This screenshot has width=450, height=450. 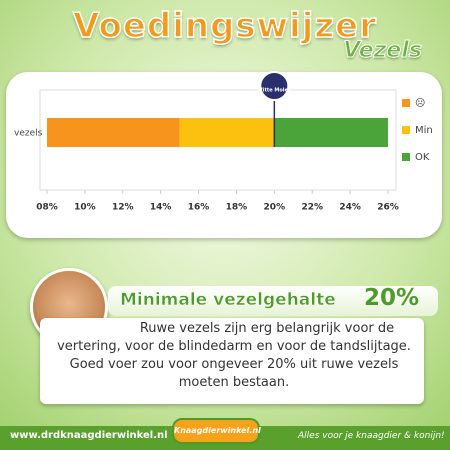 What do you see at coordinates (371, 436) in the screenshot?
I see `slogan: Alles voor je knaagdier & konijn!` at bounding box center [371, 436].